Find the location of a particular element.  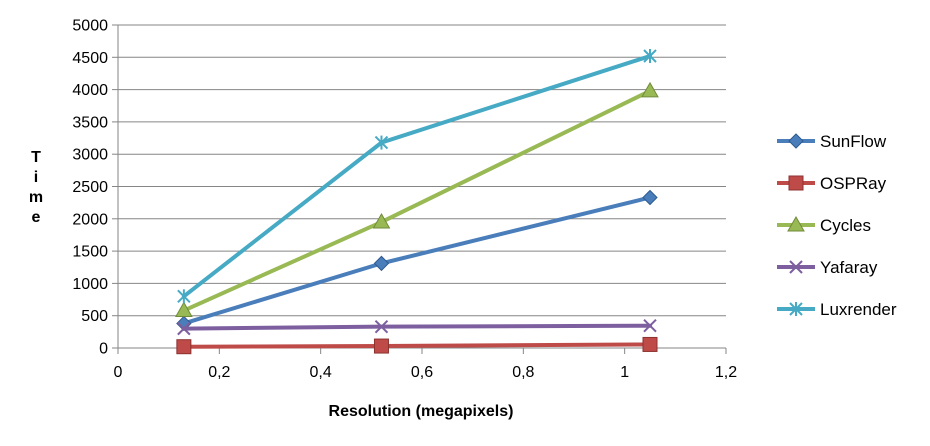

y-tick-label: 1000 is located at coordinates (90, 284).